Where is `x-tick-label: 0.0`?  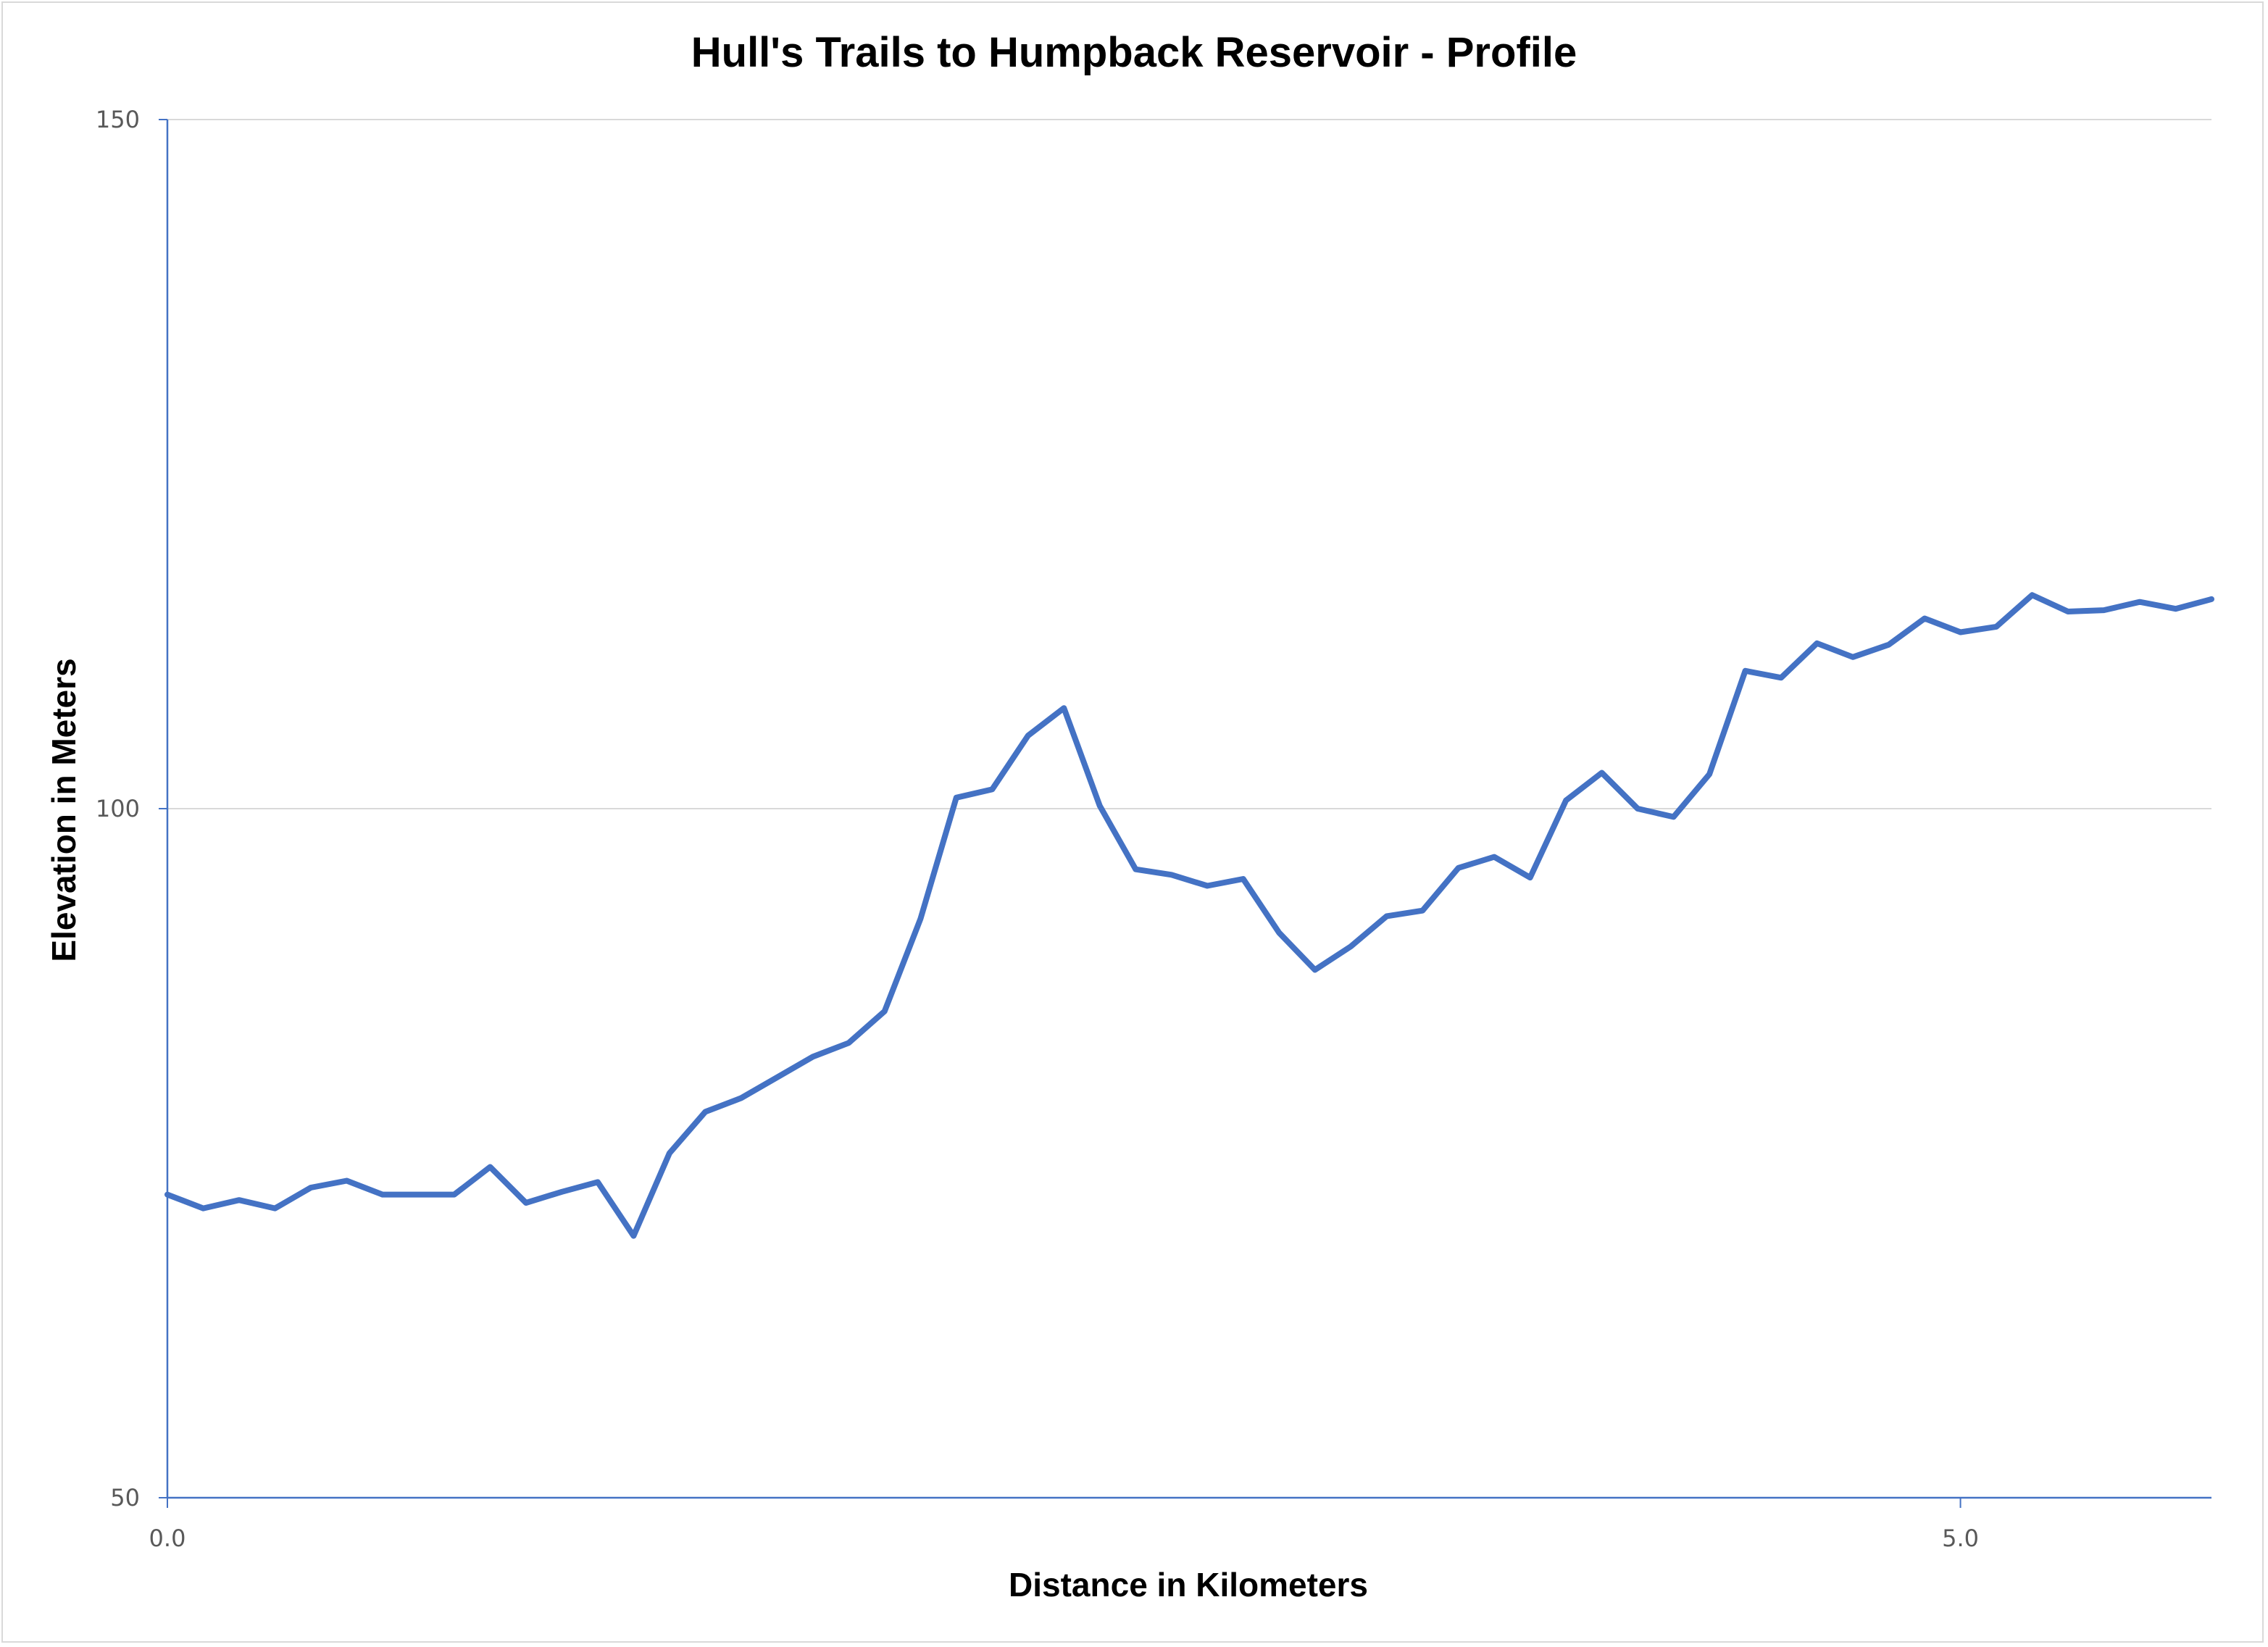 x-tick-label: 0.0 is located at coordinates (167, 1538).